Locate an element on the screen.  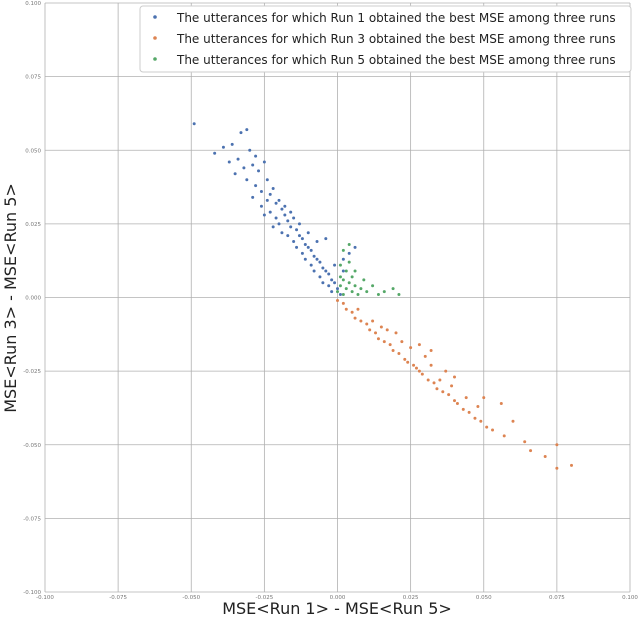
y-tick-label: -0.025 is located at coordinates (32, 372).